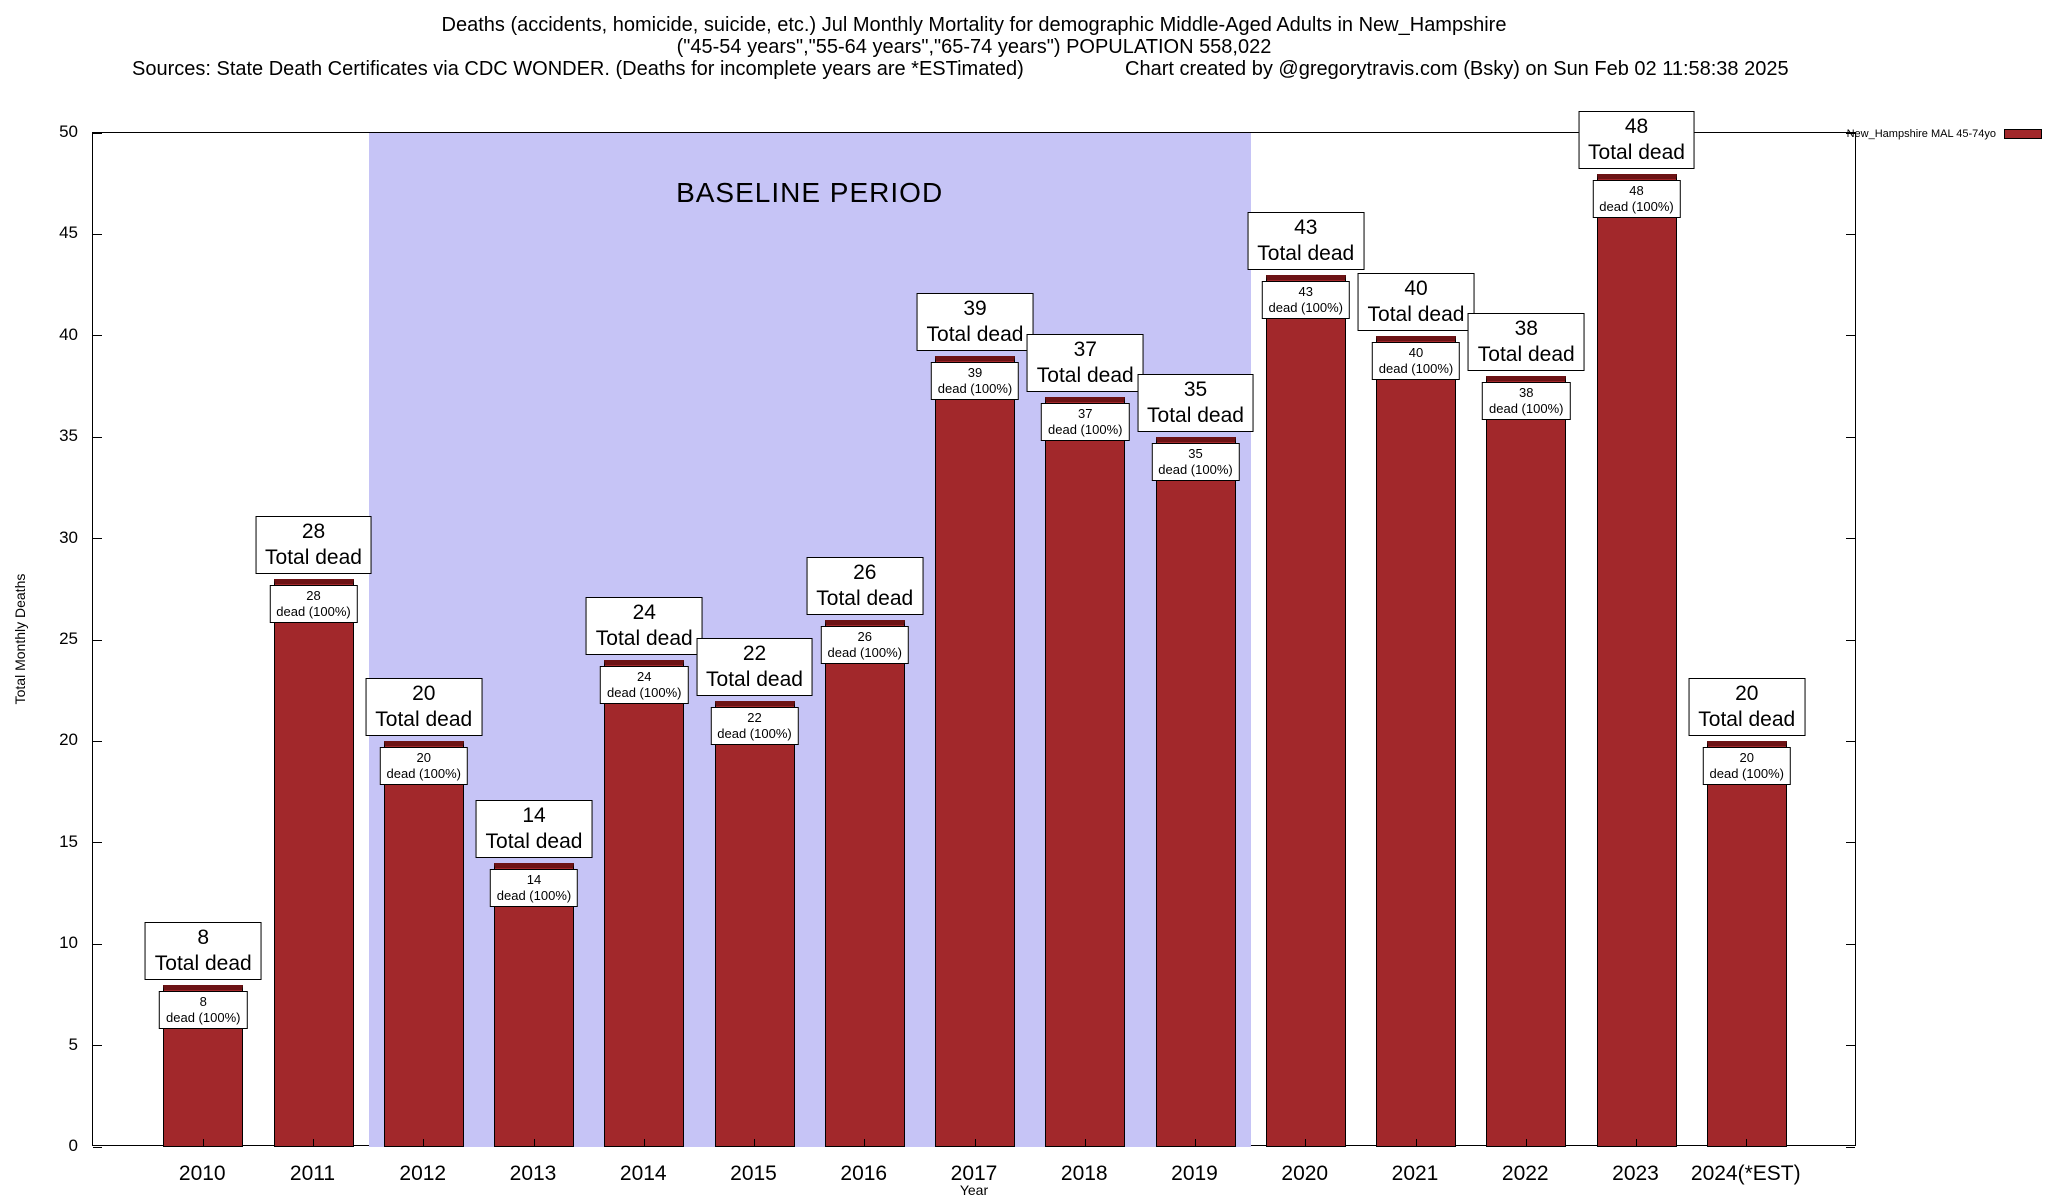 This screenshot has width=2048, height=1200. Describe the element at coordinates (1195, 390) in the screenshot. I see `bar-total-value: 35` at that location.